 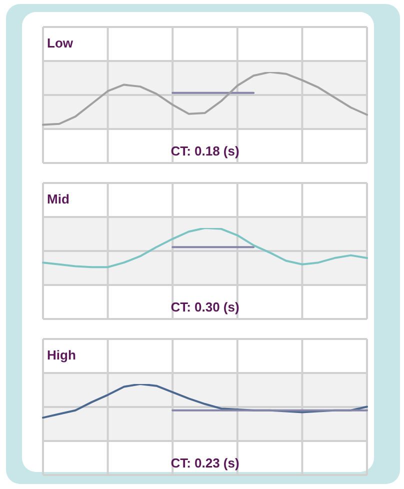 I want to click on chart-title: Low, so click(x=60, y=43).